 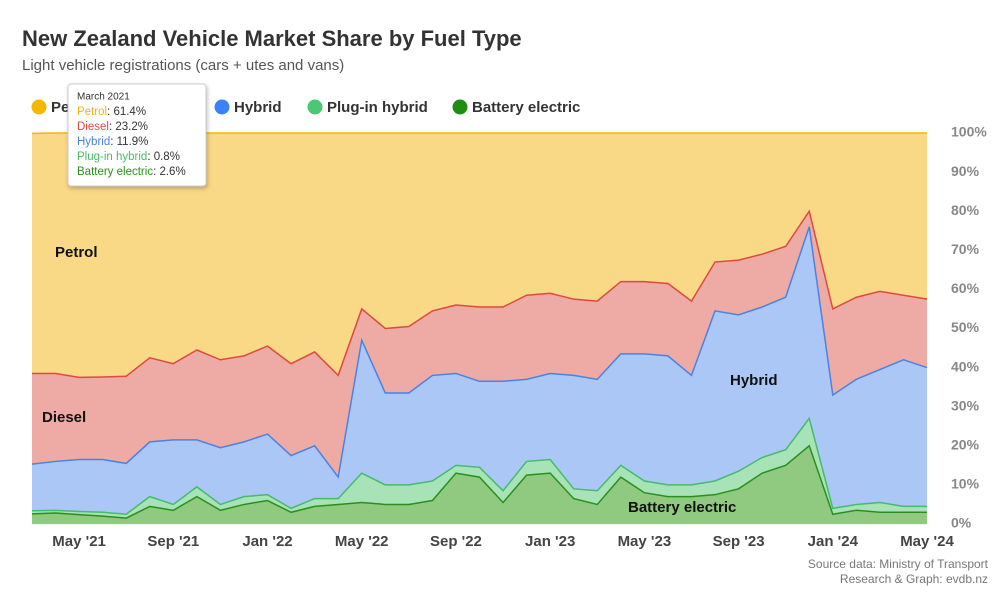 I want to click on x-tick-label: May '23, so click(x=645, y=541).